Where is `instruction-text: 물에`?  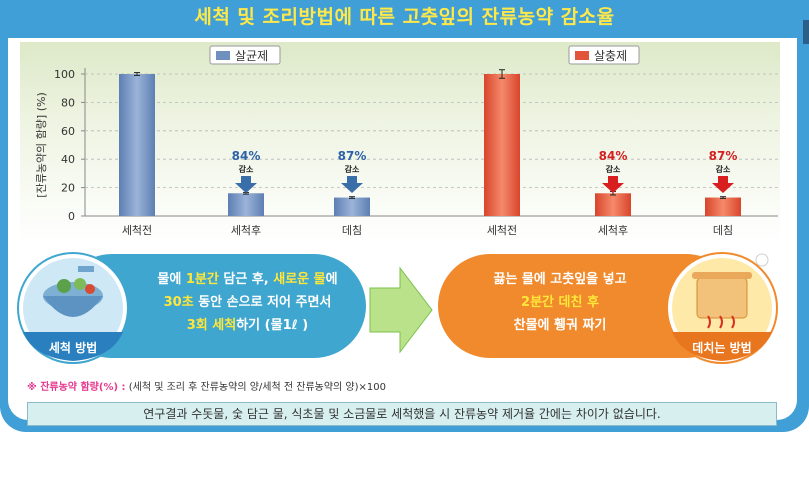
instruction-text: 물에 is located at coordinates (171, 279).